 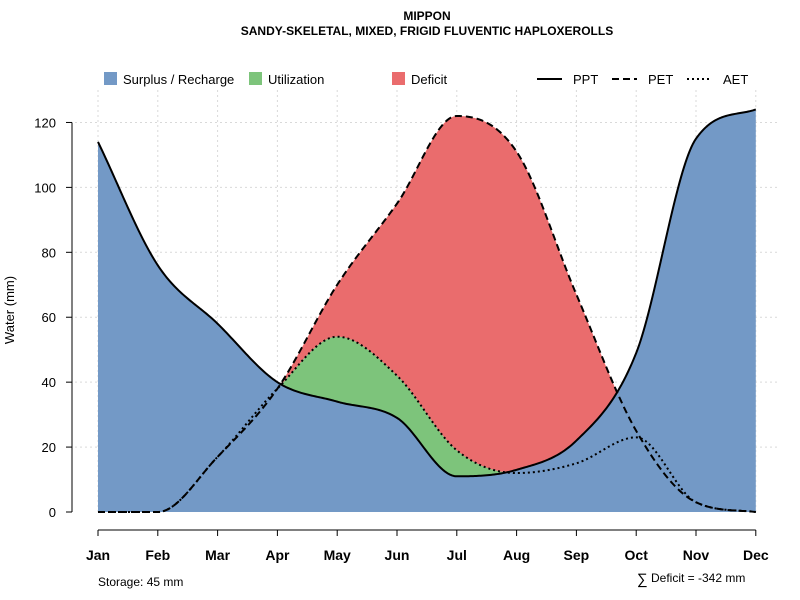 What do you see at coordinates (49, 252) in the screenshot?
I see `y-tick-label: 80` at bounding box center [49, 252].